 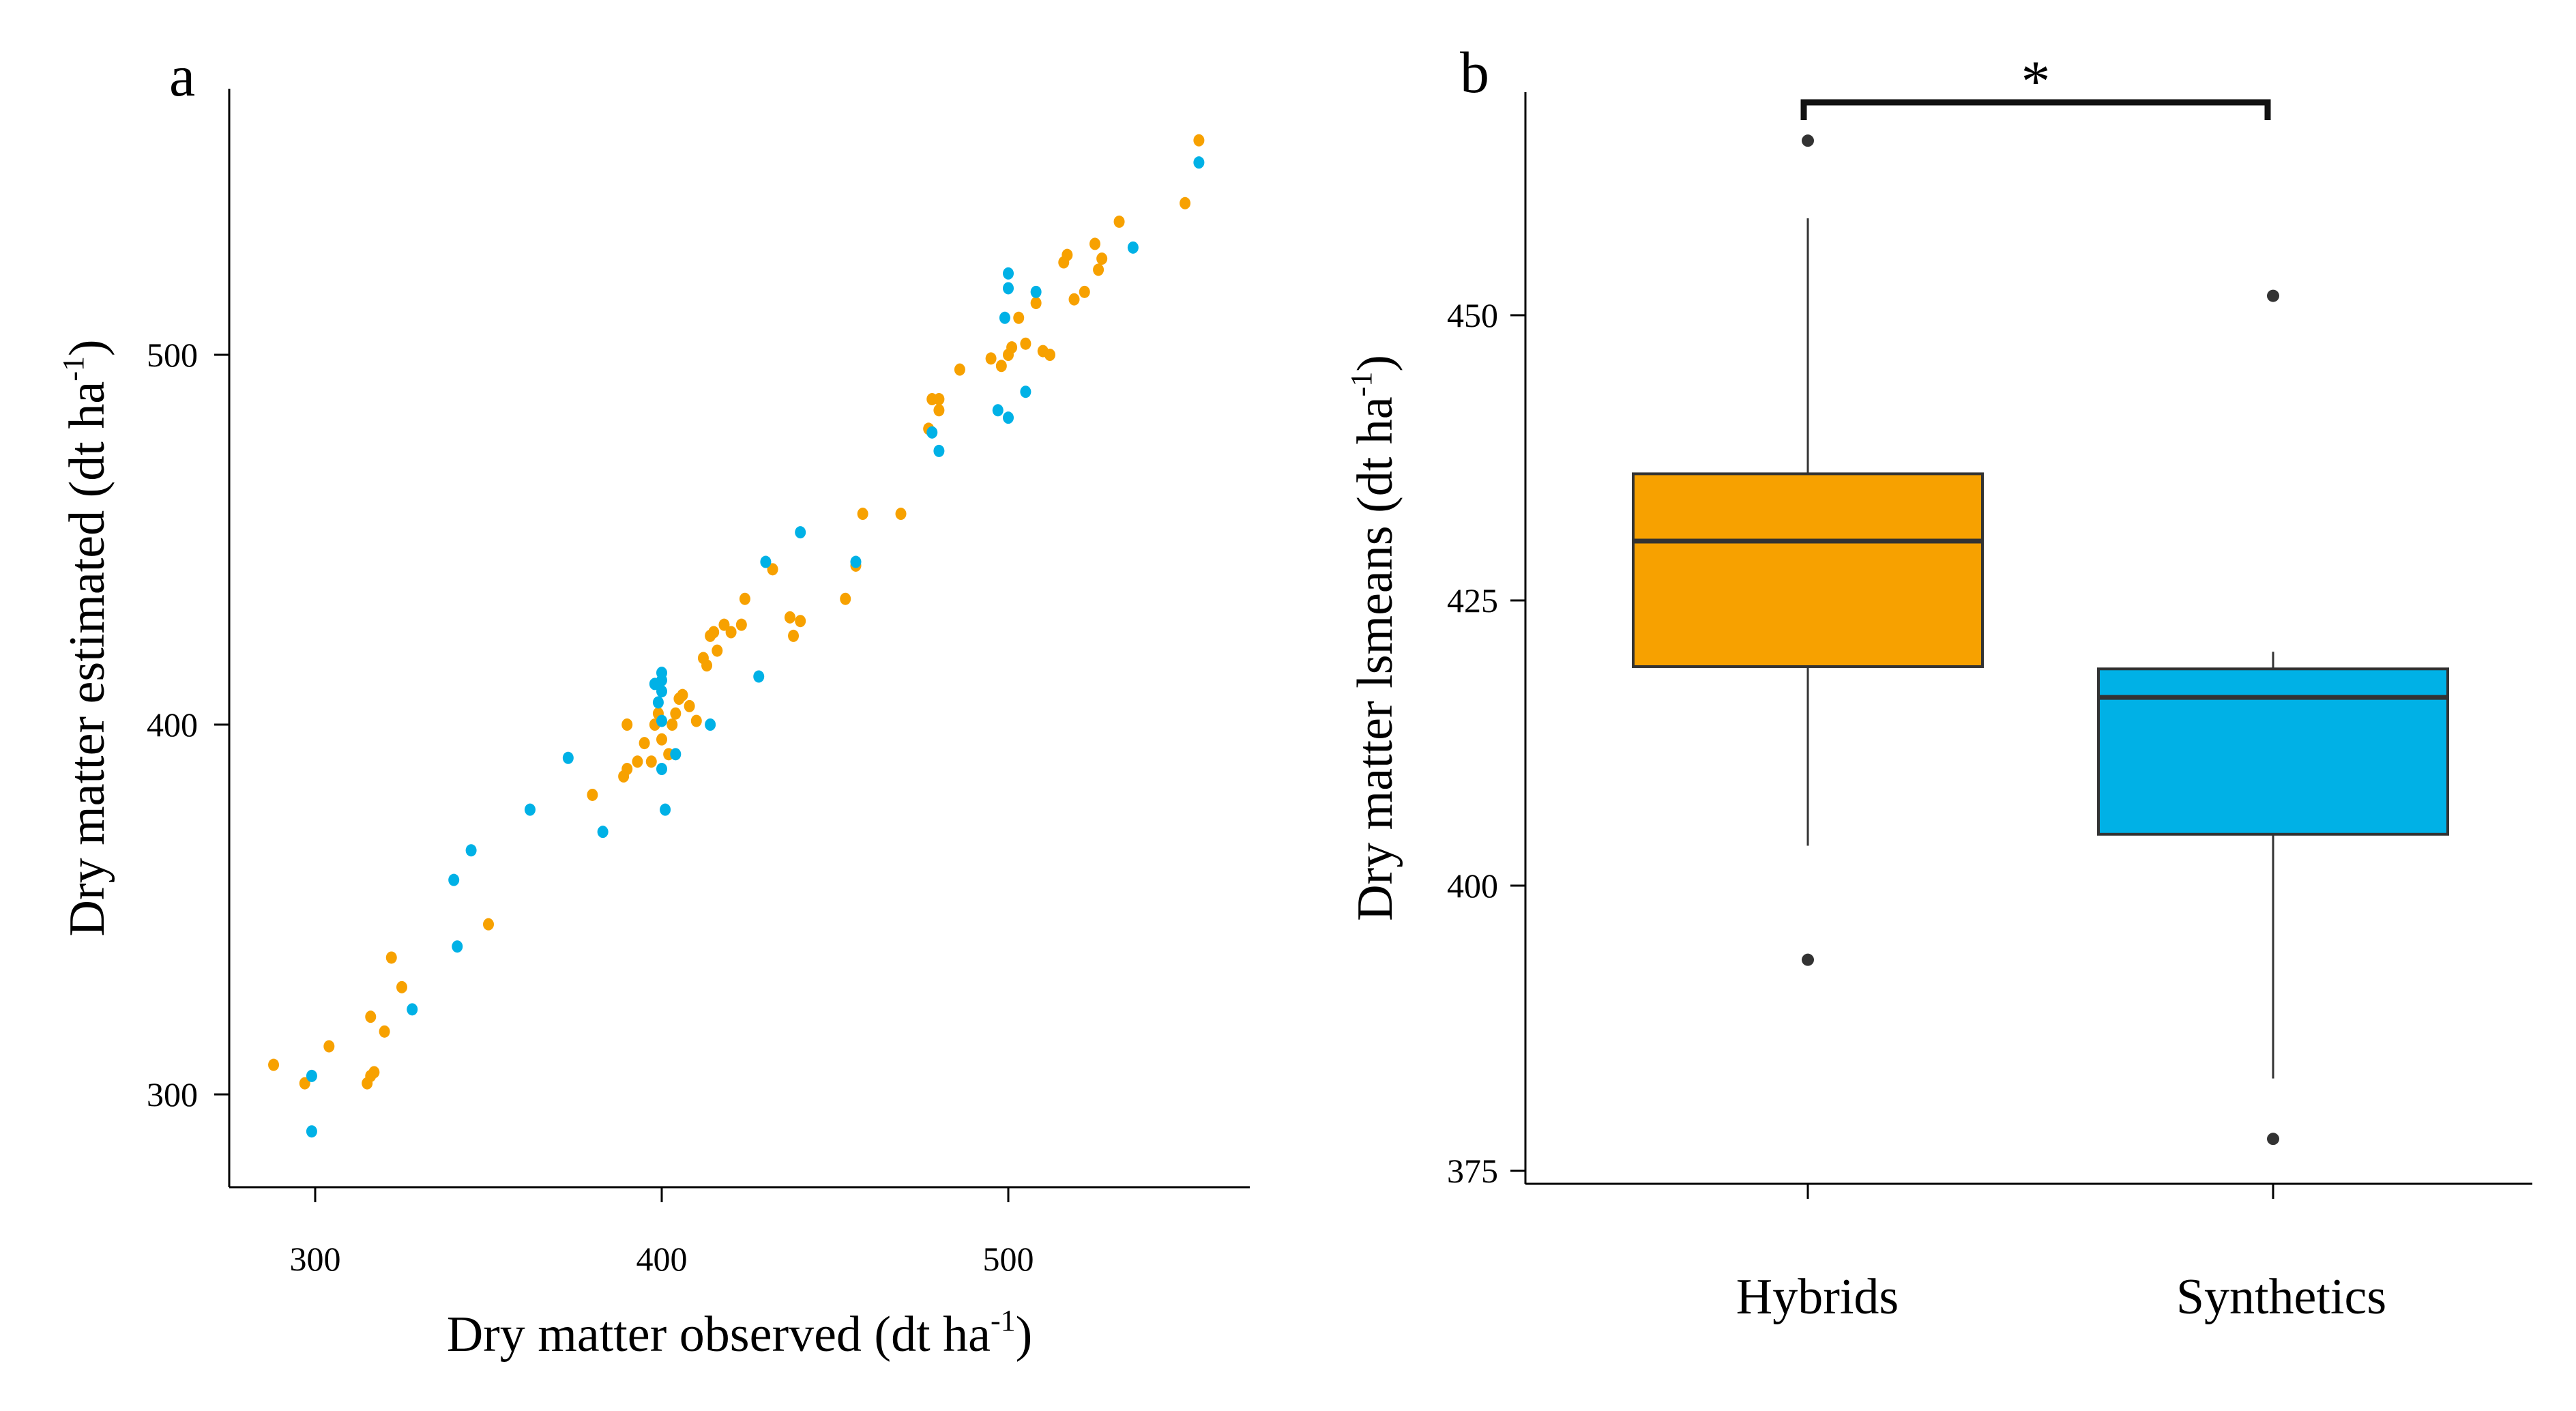 What do you see at coordinates (2036, 81) in the screenshot?
I see `significance-star: *` at bounding box center [2036, 81].